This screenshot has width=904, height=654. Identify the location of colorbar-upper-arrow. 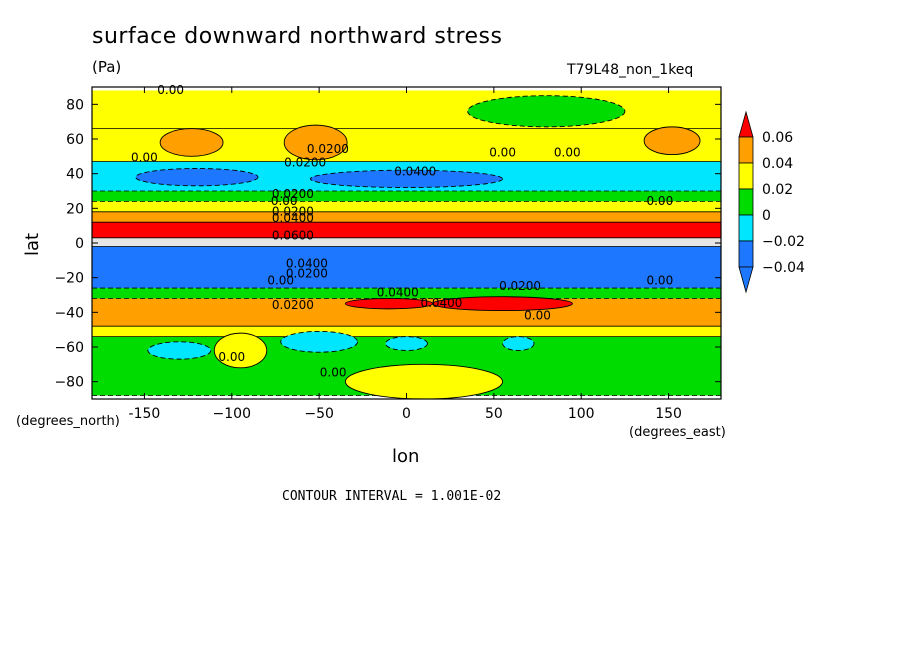
(746, 124).